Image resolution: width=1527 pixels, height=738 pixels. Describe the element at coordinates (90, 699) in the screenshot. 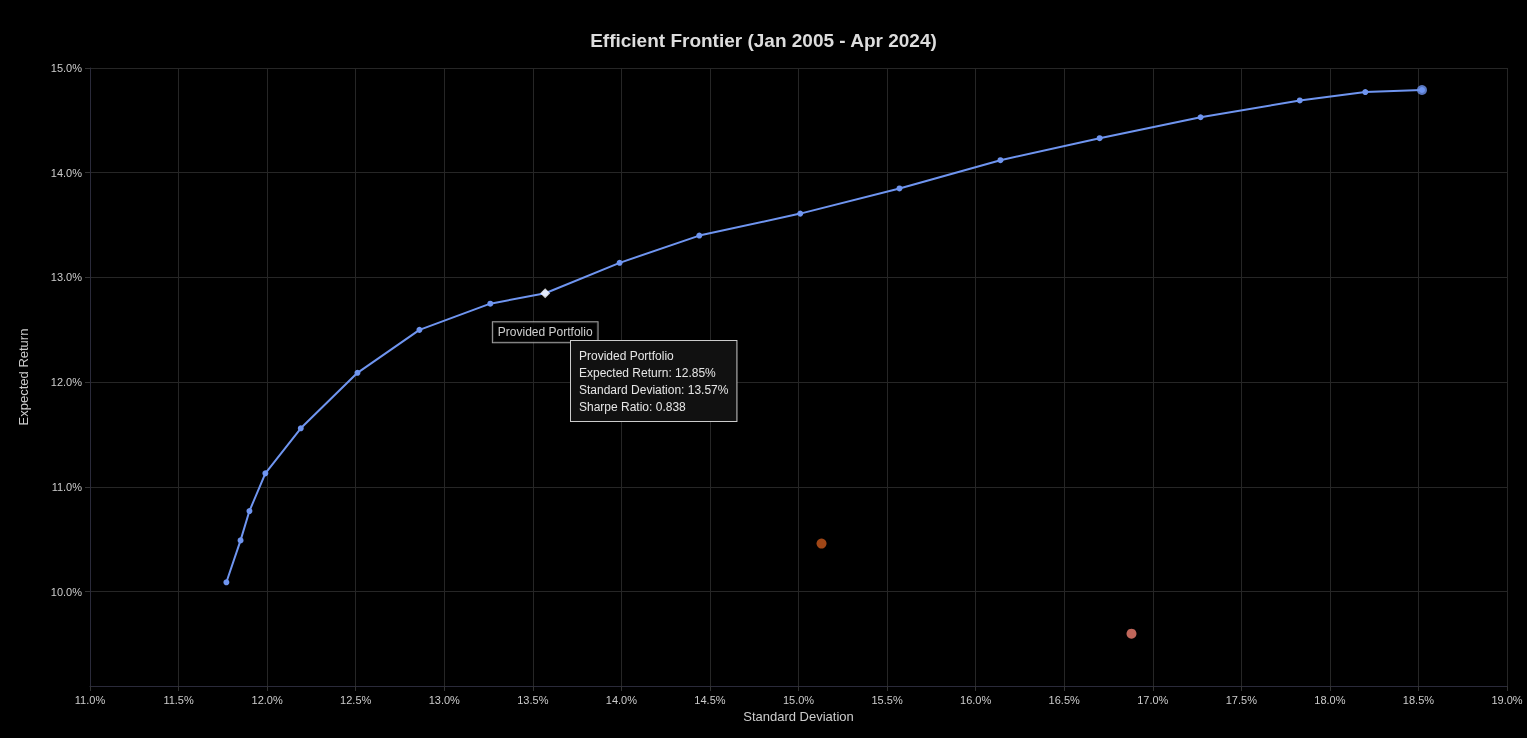

I see `x-tick-label: 11.0%` at that location.